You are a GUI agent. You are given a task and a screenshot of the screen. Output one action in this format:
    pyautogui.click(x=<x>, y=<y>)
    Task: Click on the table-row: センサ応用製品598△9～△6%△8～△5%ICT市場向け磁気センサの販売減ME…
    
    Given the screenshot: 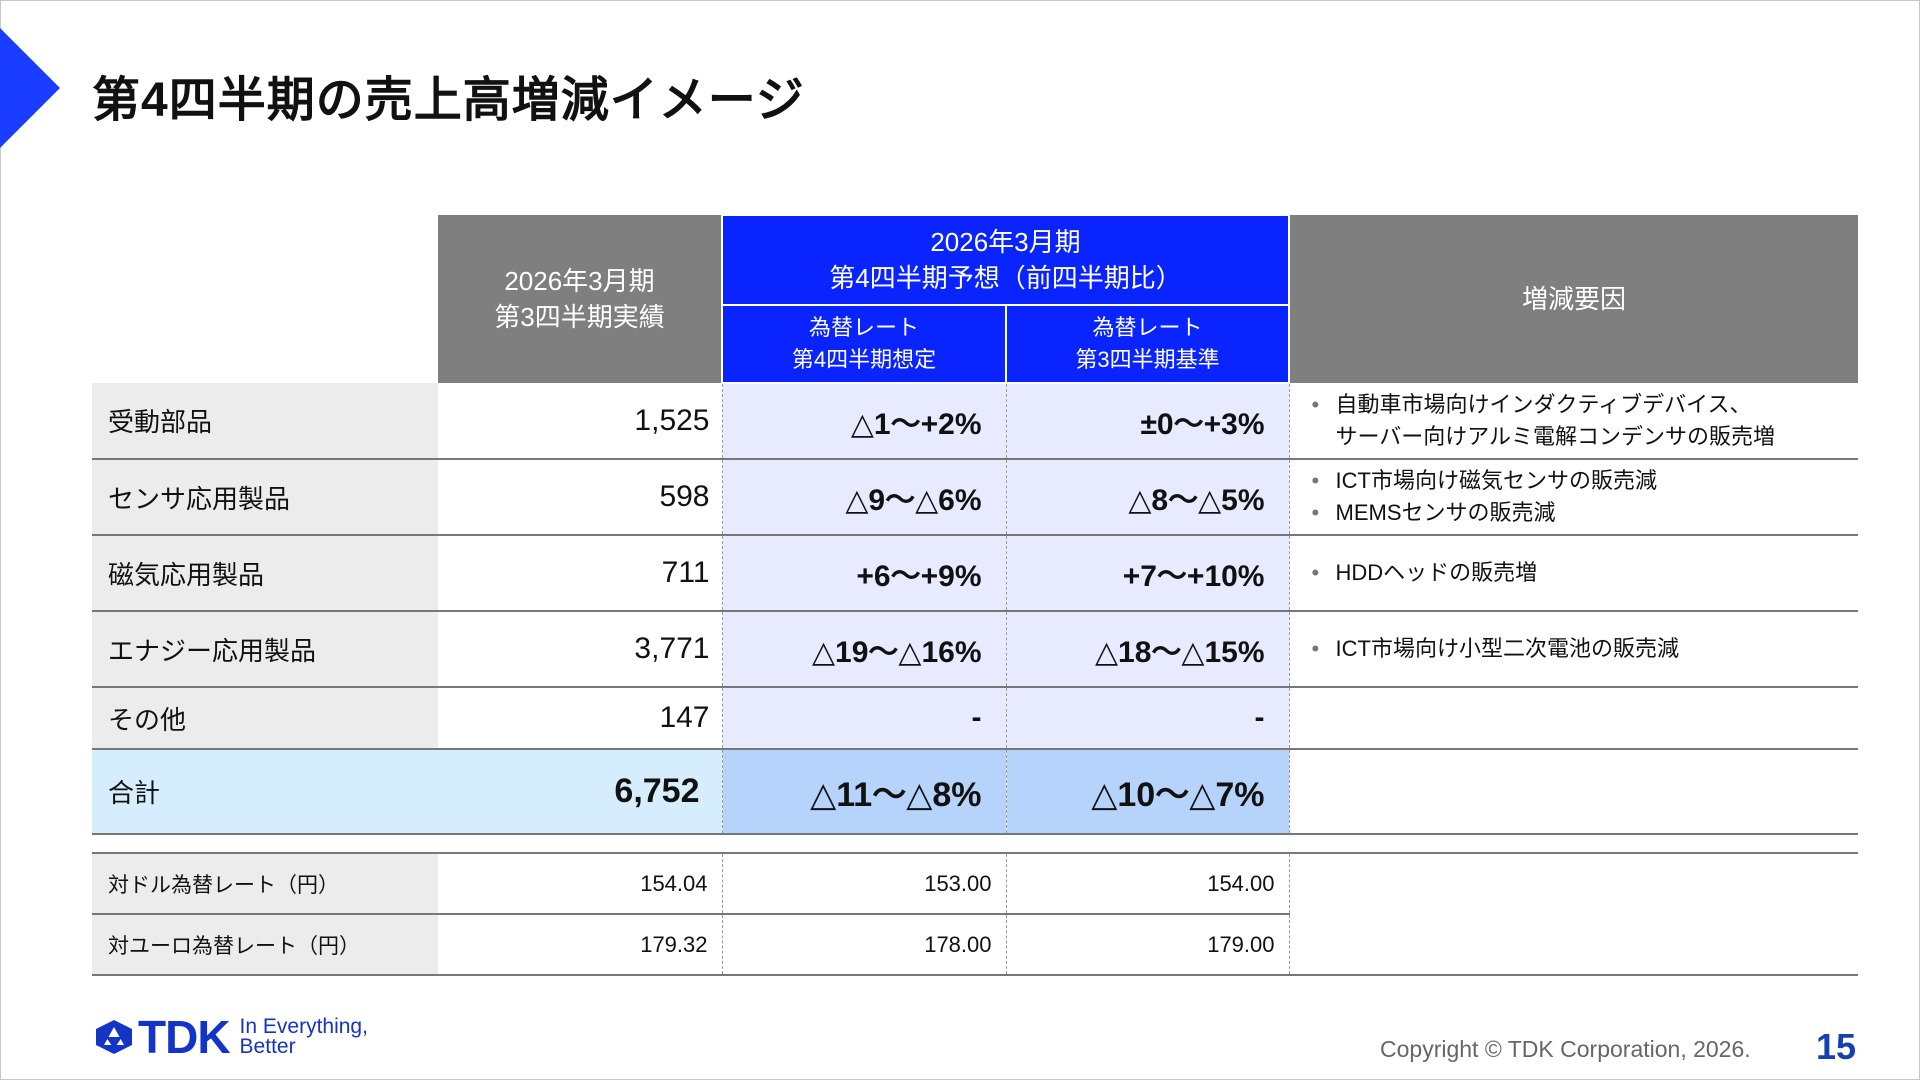 What is the action you would take?
    pyautogui.click(x=975, y=497)
    